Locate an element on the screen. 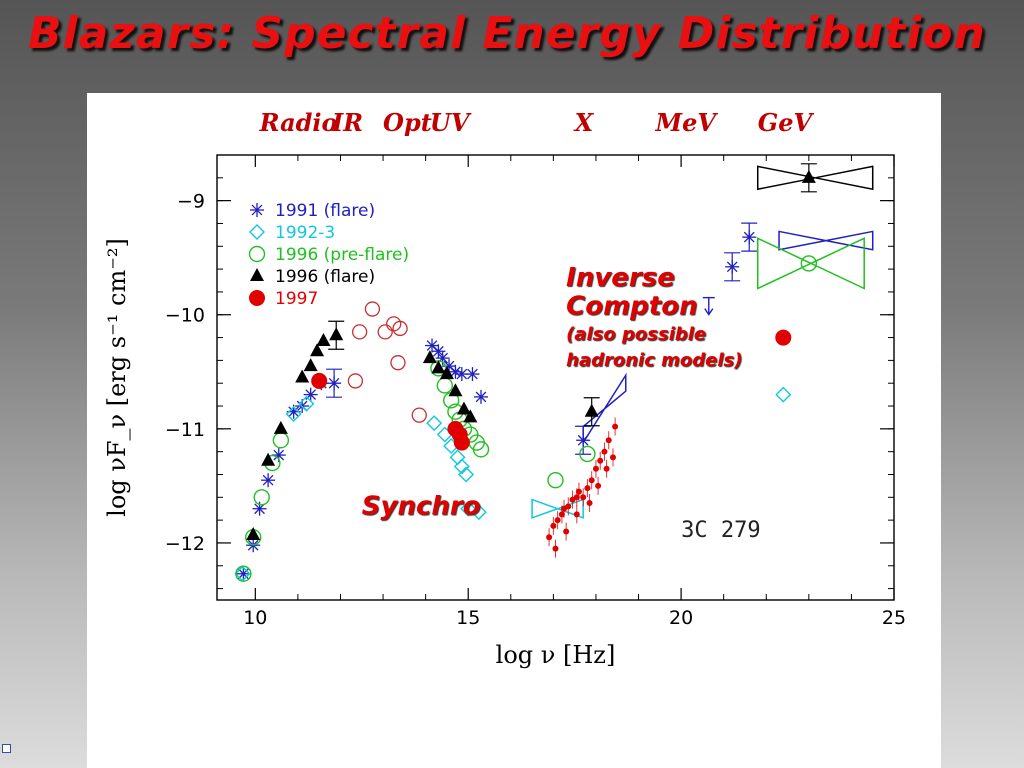  band-label: Opt is located at coordinates (407, 122).